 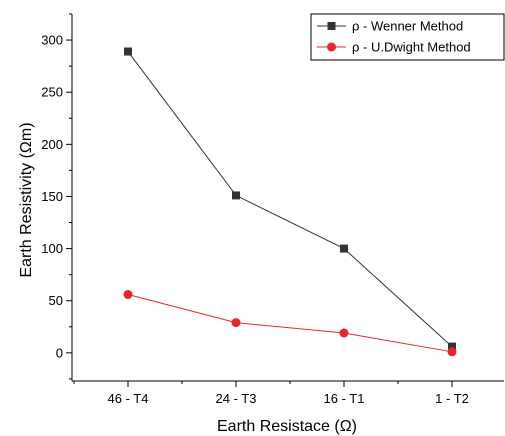 I want to click on x-tick-label: 24 - T3, so click(x=236, y=398).